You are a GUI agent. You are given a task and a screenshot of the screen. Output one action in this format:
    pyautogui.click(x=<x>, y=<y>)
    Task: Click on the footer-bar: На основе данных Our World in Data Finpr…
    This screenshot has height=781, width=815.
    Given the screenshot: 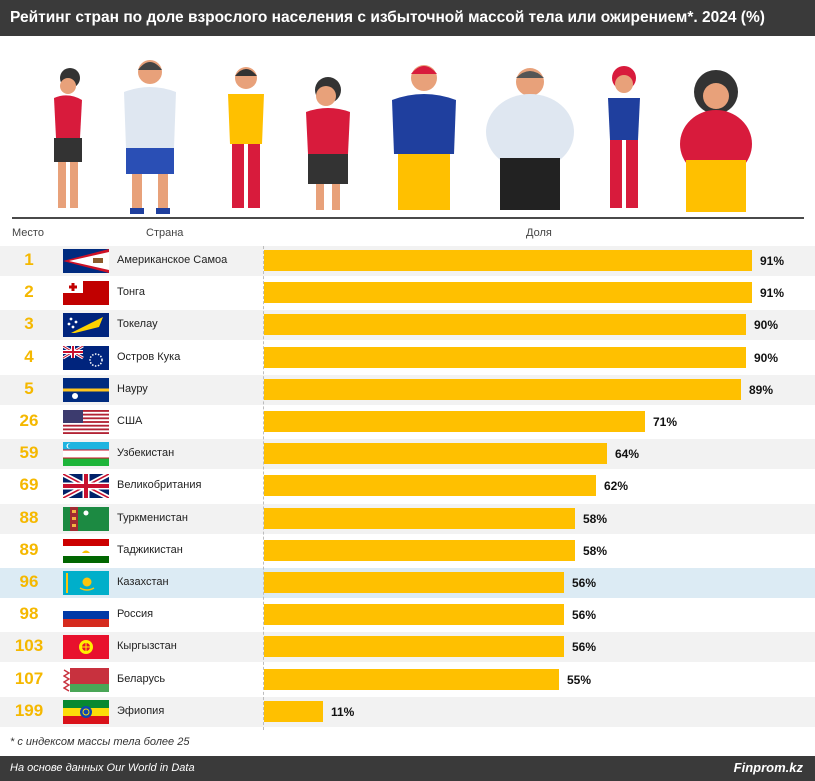 What is the action you would take?
    pyautogui.click(x=407, y=768)
    